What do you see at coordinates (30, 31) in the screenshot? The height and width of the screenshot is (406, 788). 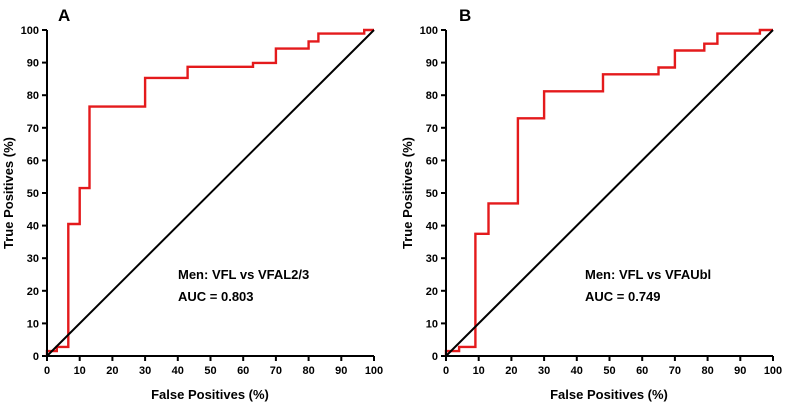 I see `y-tick-label-a-10: 100` at bounding box center [30, 31].